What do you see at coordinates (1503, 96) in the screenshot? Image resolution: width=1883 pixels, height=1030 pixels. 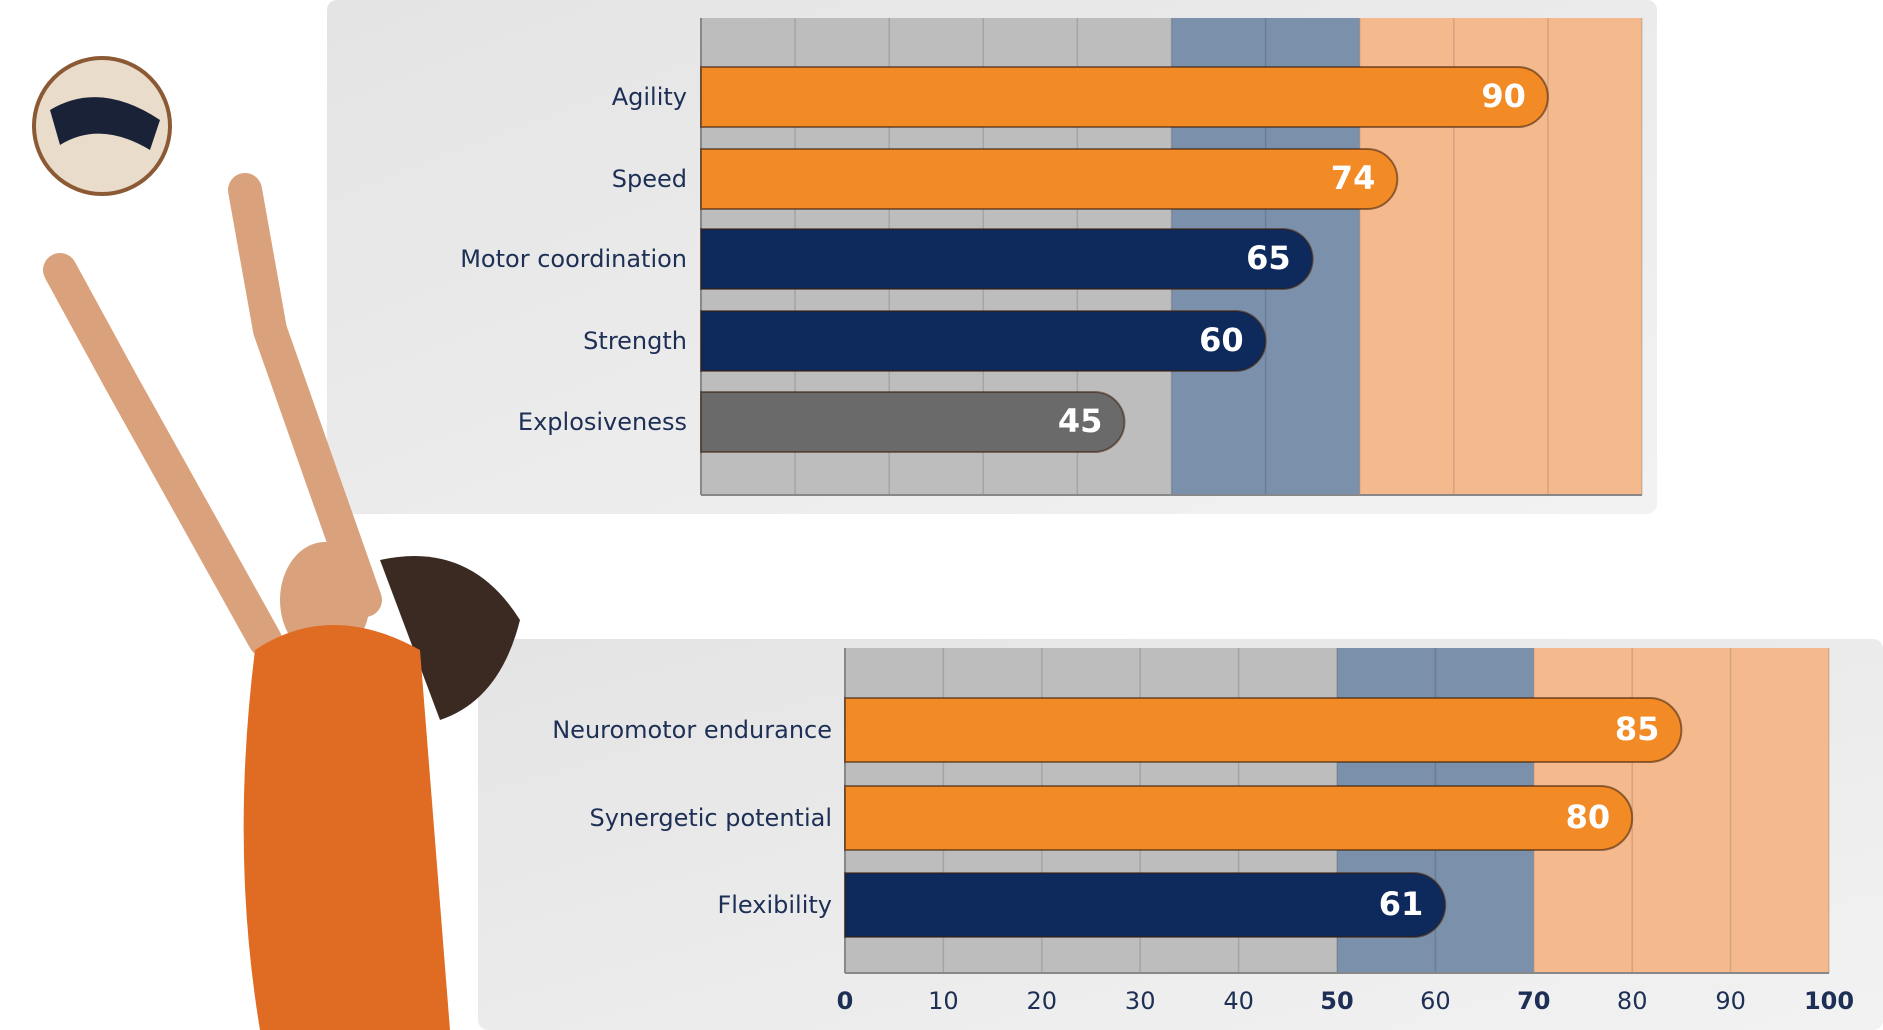 I see `data-label: 90` at bounding box center [1503, 96].